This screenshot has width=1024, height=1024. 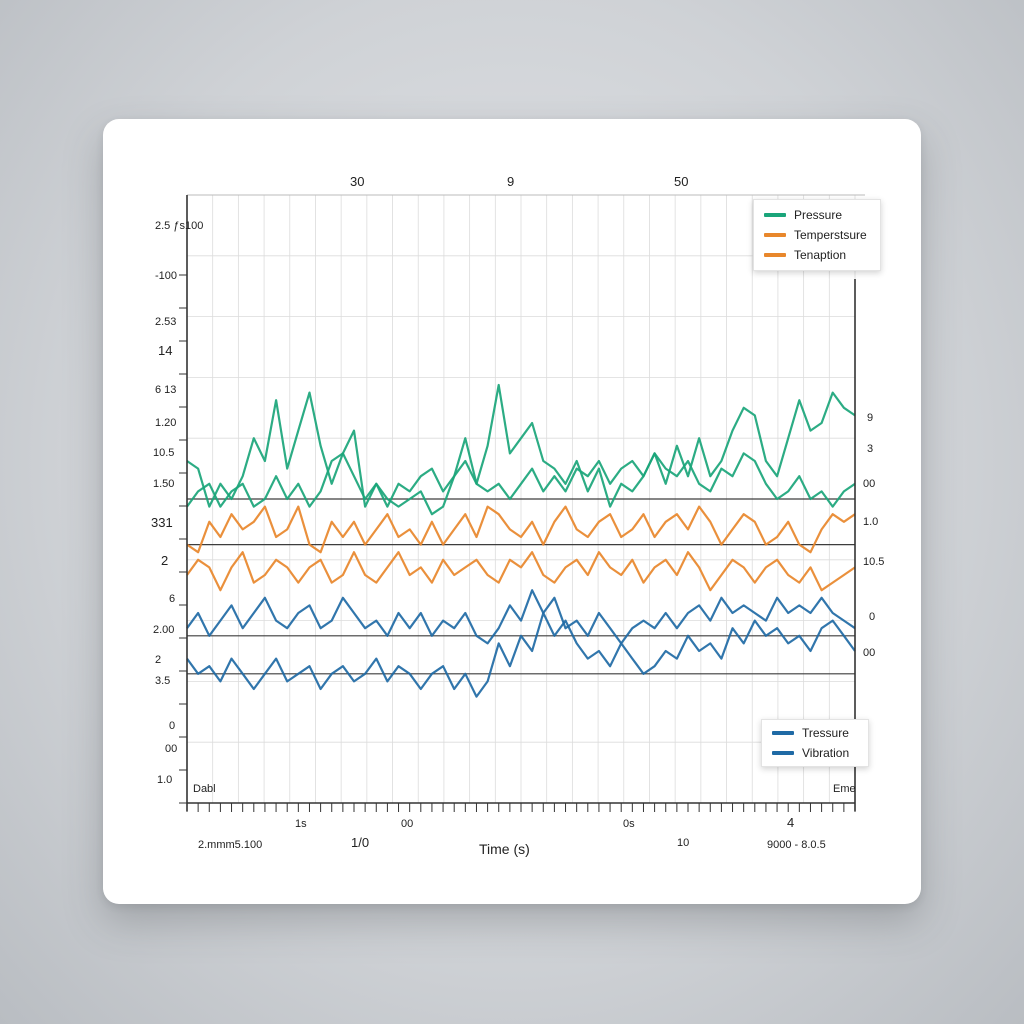 I want to click on left-axis-label: 3.5, so click(x=163, y=681).